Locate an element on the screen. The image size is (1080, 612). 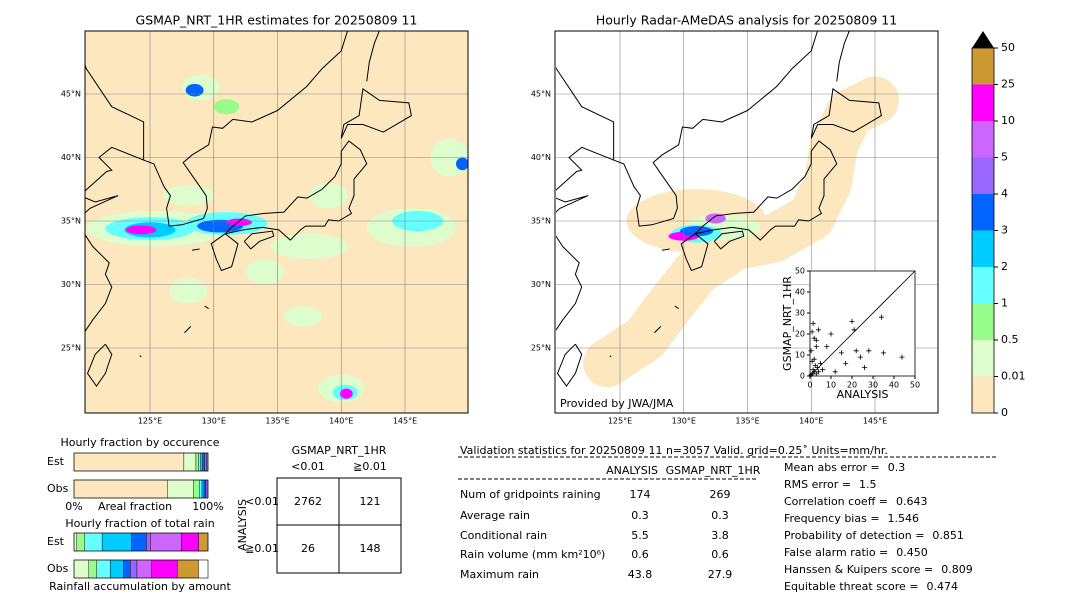
x-tick-label: 40 is located at coordinates (894, 385).